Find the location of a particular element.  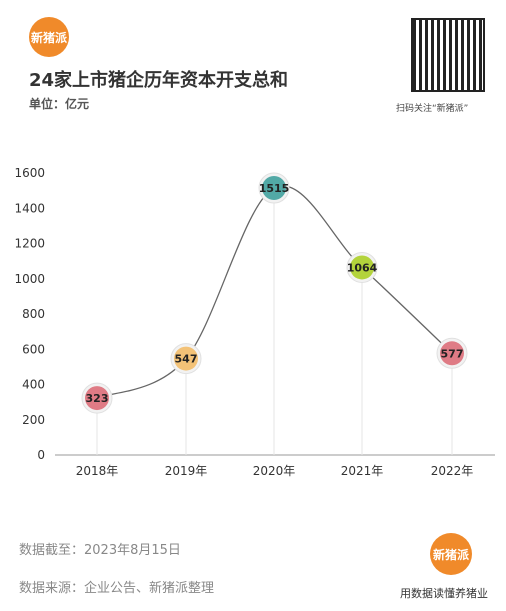

data-label: 1515 is located at coordinates (274, 188).